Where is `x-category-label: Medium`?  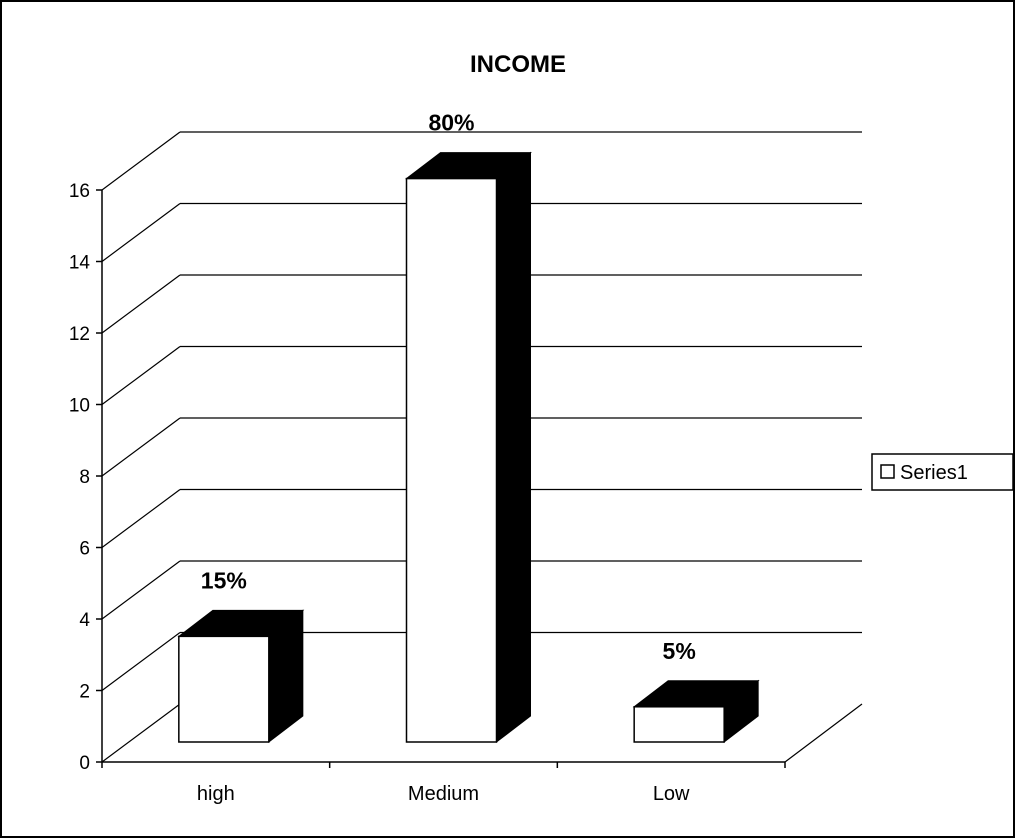 x-category-label: Medium is located at coordinates (443, 794).